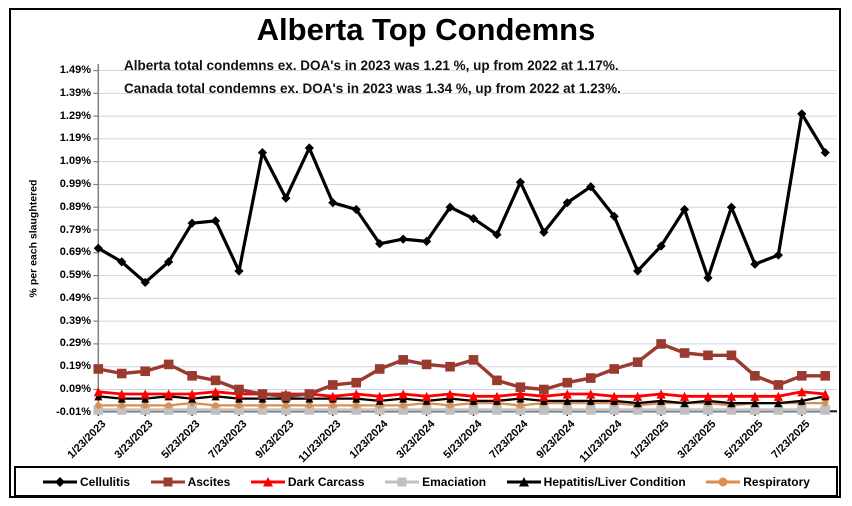 Image resolution: width=852 pixels, height=506 pixels. Describe the element at coordinates (776, 481) in the screenshot. I see `legend-label: Respiratory` at that location.